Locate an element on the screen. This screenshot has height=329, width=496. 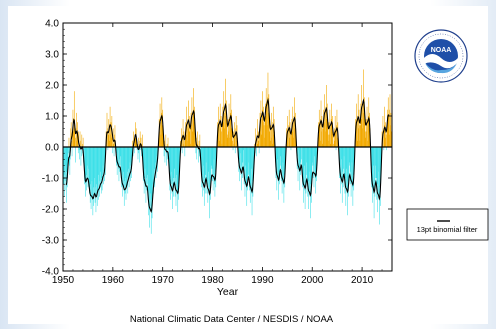
y-tick-label: -1.0 is located at coordinates (51, 179).